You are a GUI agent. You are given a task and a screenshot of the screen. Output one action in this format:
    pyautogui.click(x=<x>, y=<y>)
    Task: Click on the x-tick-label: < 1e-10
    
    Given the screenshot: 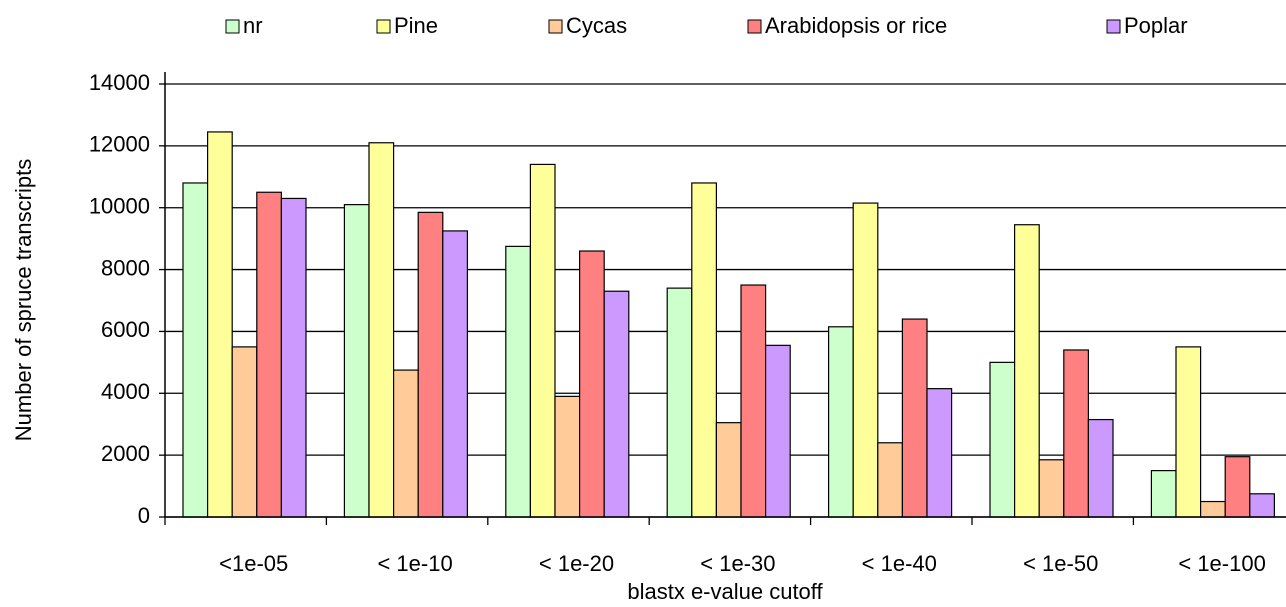 What is the action you would take?
    pyautogui.click(x=414, y=563)
    